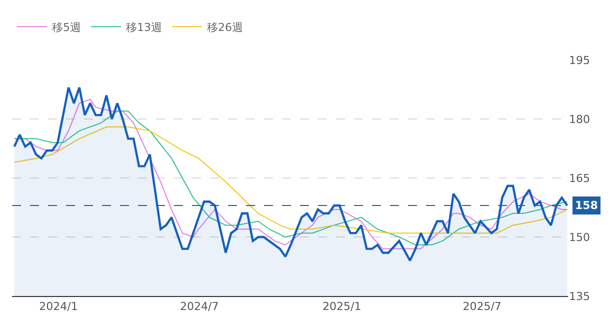  Describe the element at coordinates (482, 307) in the screenshot. I see `x-tick-label: 2025/7` at that location.